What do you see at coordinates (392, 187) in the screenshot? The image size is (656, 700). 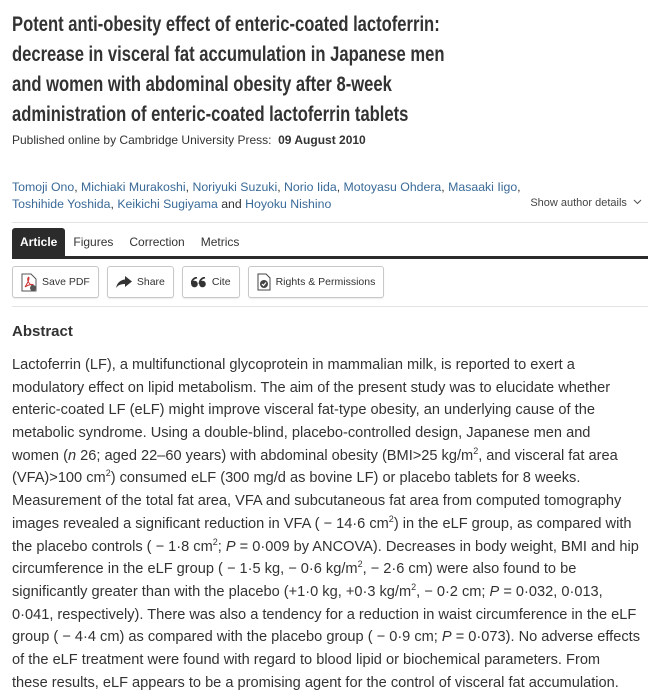 I see `author-link: Motoyasu Ohdera` at bounding box center [392, 187].